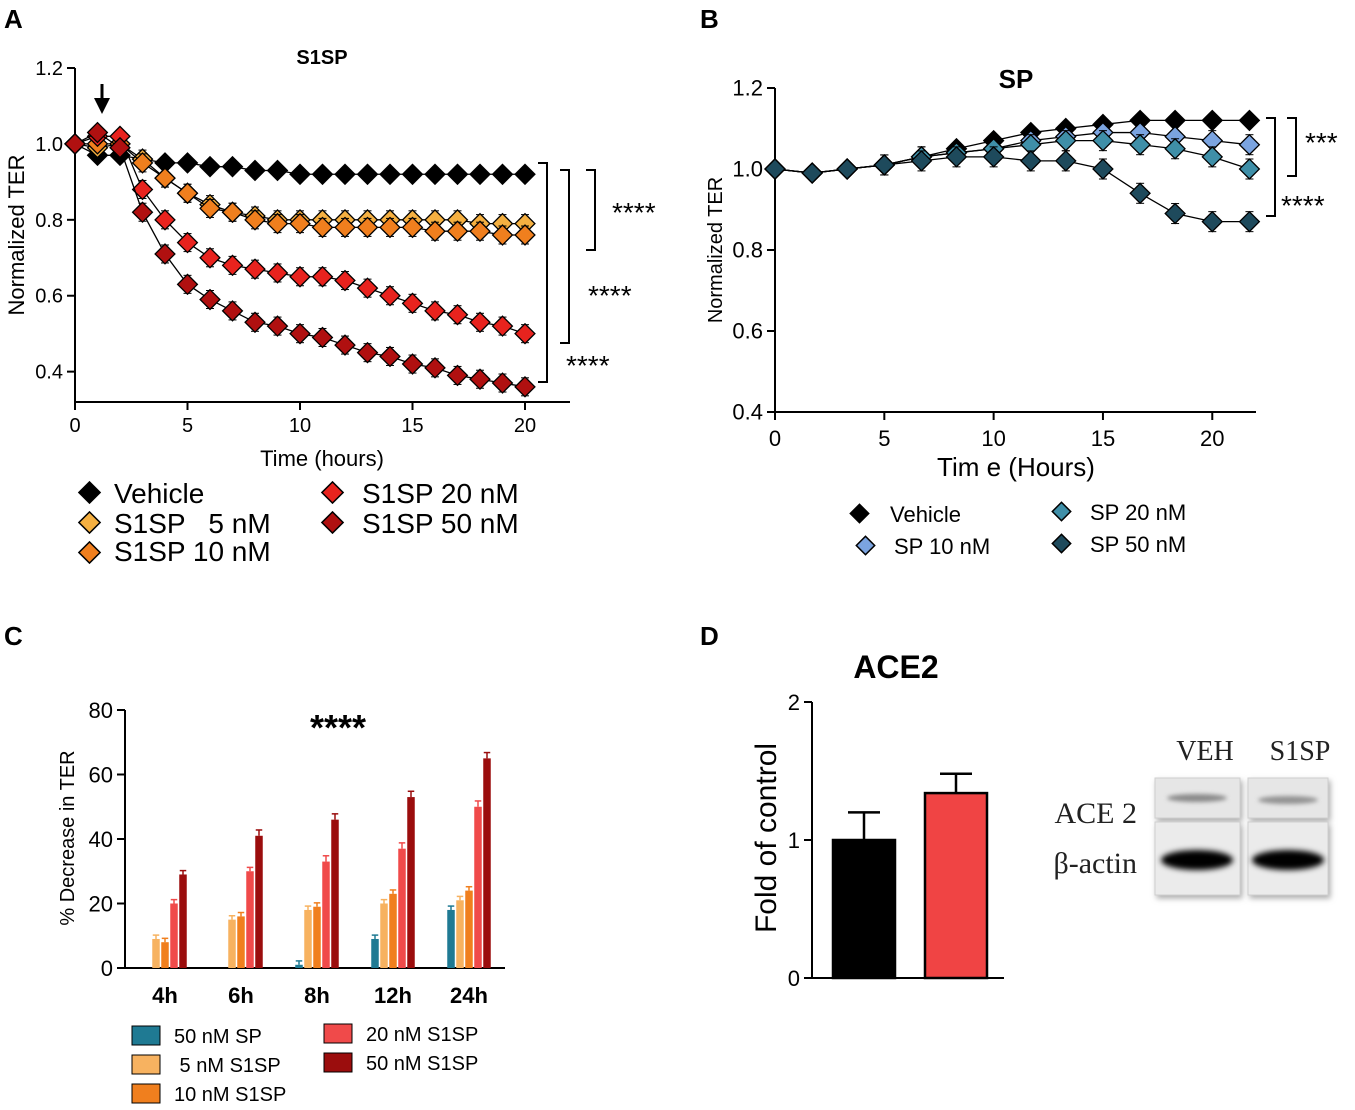  I want to click on x-tick-label: 5, so click(187, 426).